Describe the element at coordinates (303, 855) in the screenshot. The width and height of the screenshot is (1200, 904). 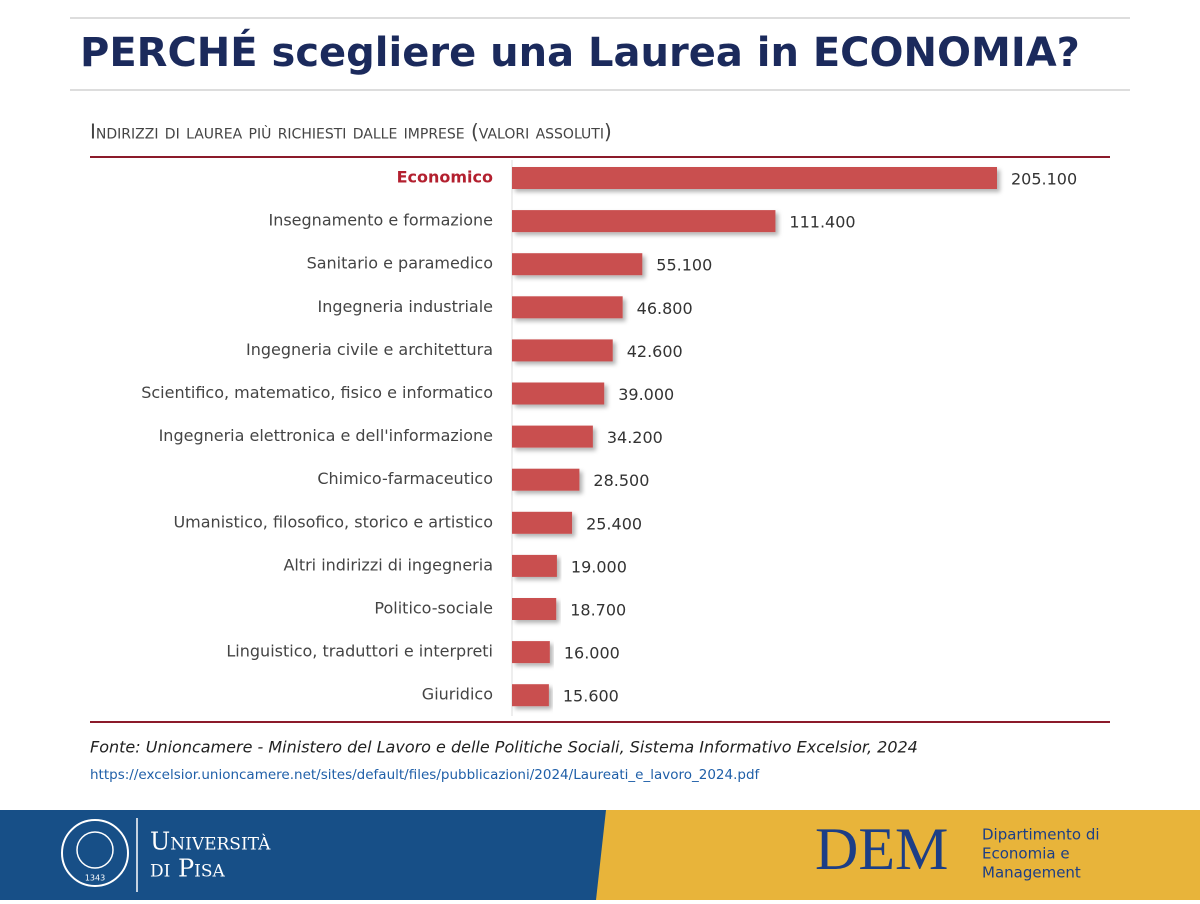
I see `footer-left` at that location.